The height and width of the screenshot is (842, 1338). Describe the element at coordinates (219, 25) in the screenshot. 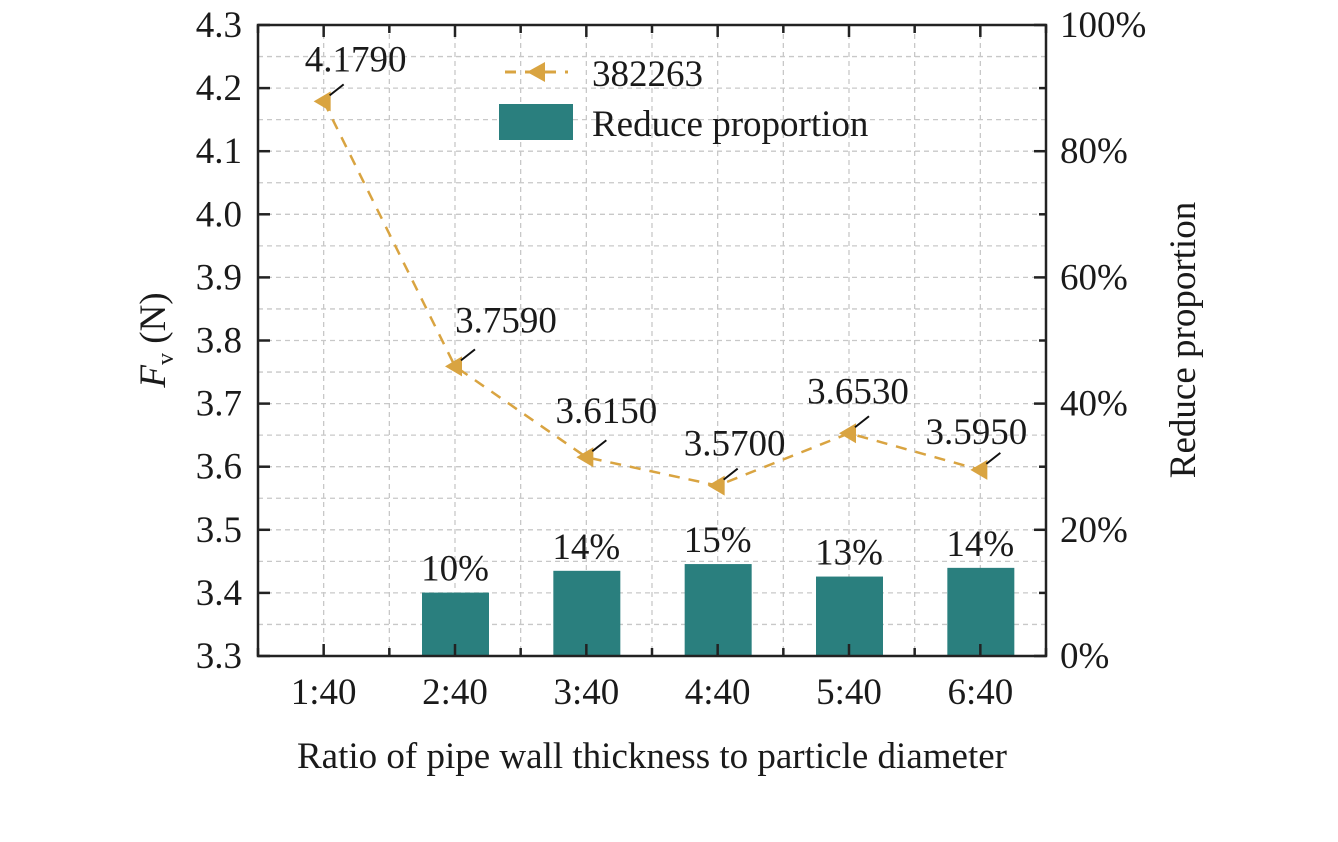

I see `y-left-tick-label: 4.3` at that location.